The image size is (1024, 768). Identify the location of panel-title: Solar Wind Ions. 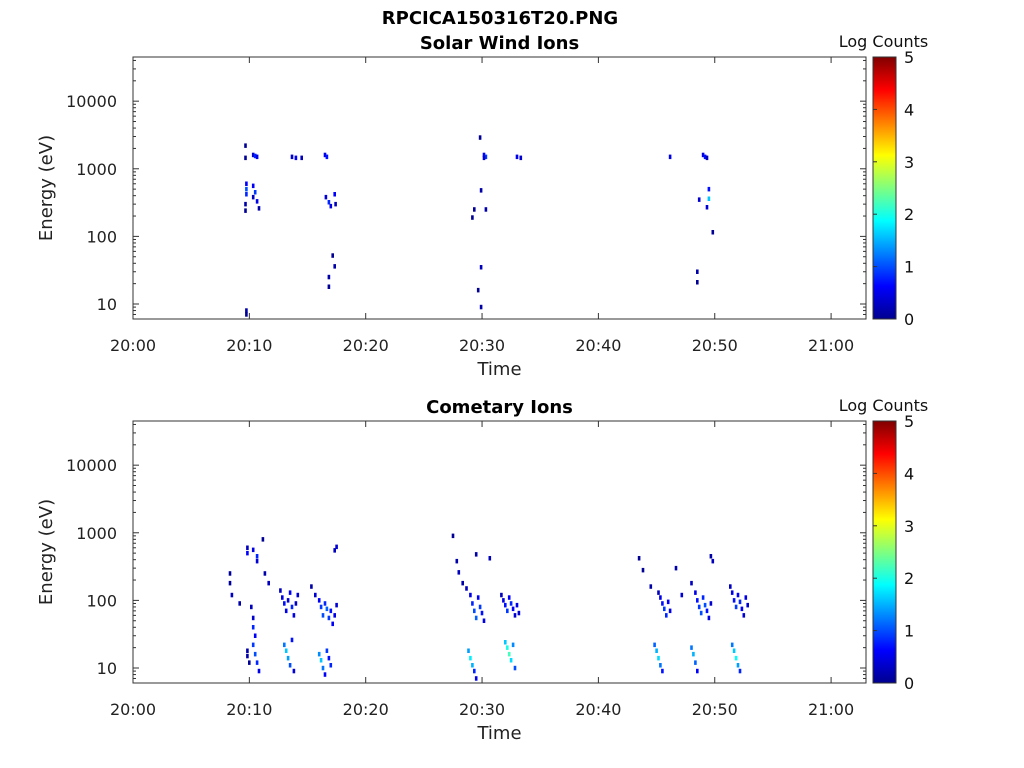
(499, 43).